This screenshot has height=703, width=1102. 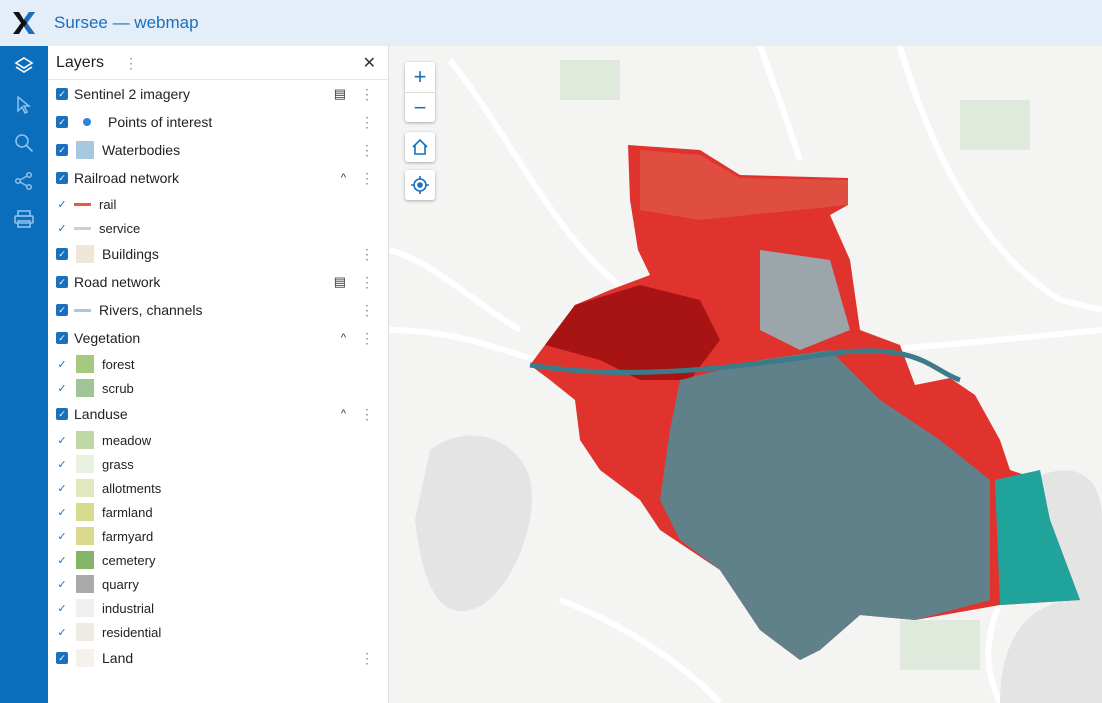 What do you see at coordinates (24, 66) in the screenshot?
I see `layers-icon` at bounding box center [24, 66].